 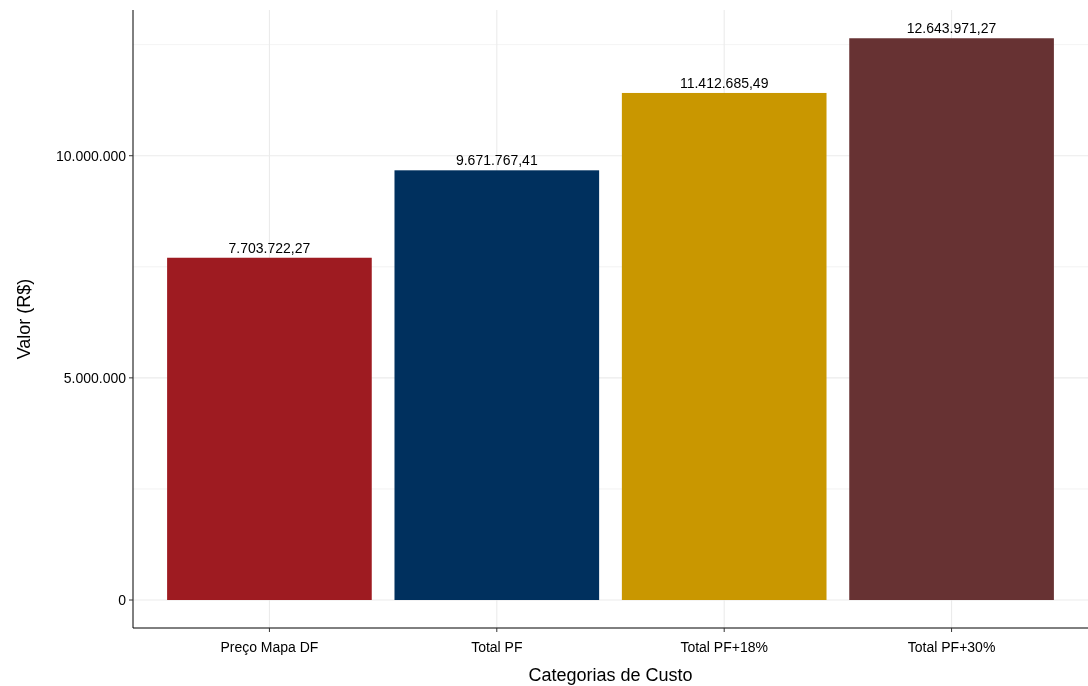 I want to click on y-axis-title: Valor (R$), so click(x=24, y=319).